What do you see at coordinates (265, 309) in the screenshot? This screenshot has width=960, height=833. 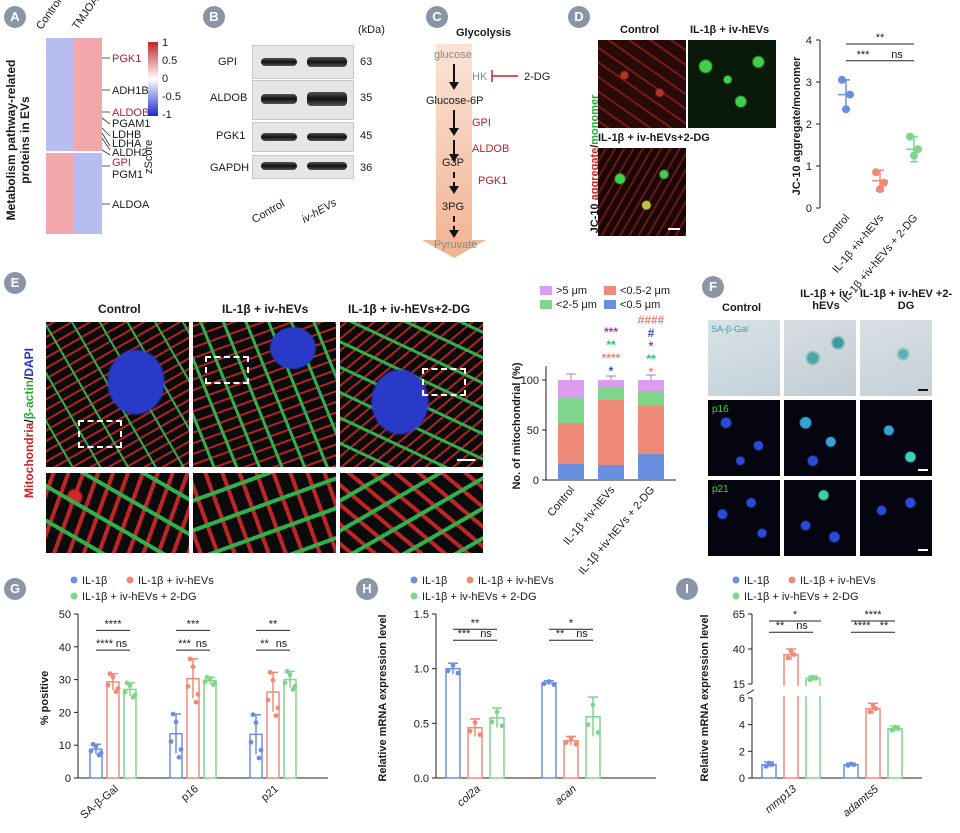 I see `e-label-il1b-ivhevs: IL-1β + iv-hEVs` at bounding box center [265, 309].